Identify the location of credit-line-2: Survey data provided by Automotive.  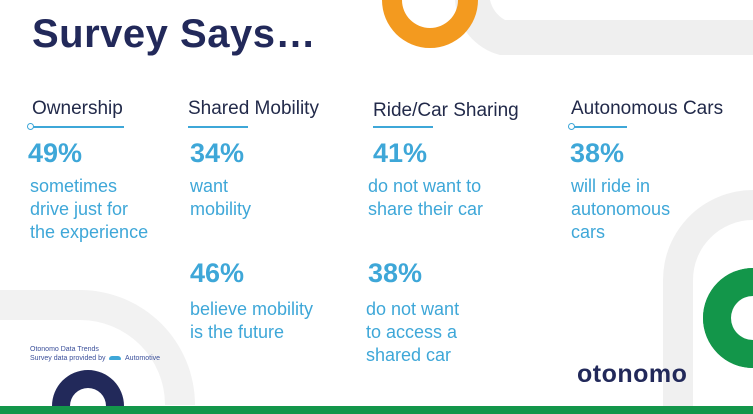
(95, 358).